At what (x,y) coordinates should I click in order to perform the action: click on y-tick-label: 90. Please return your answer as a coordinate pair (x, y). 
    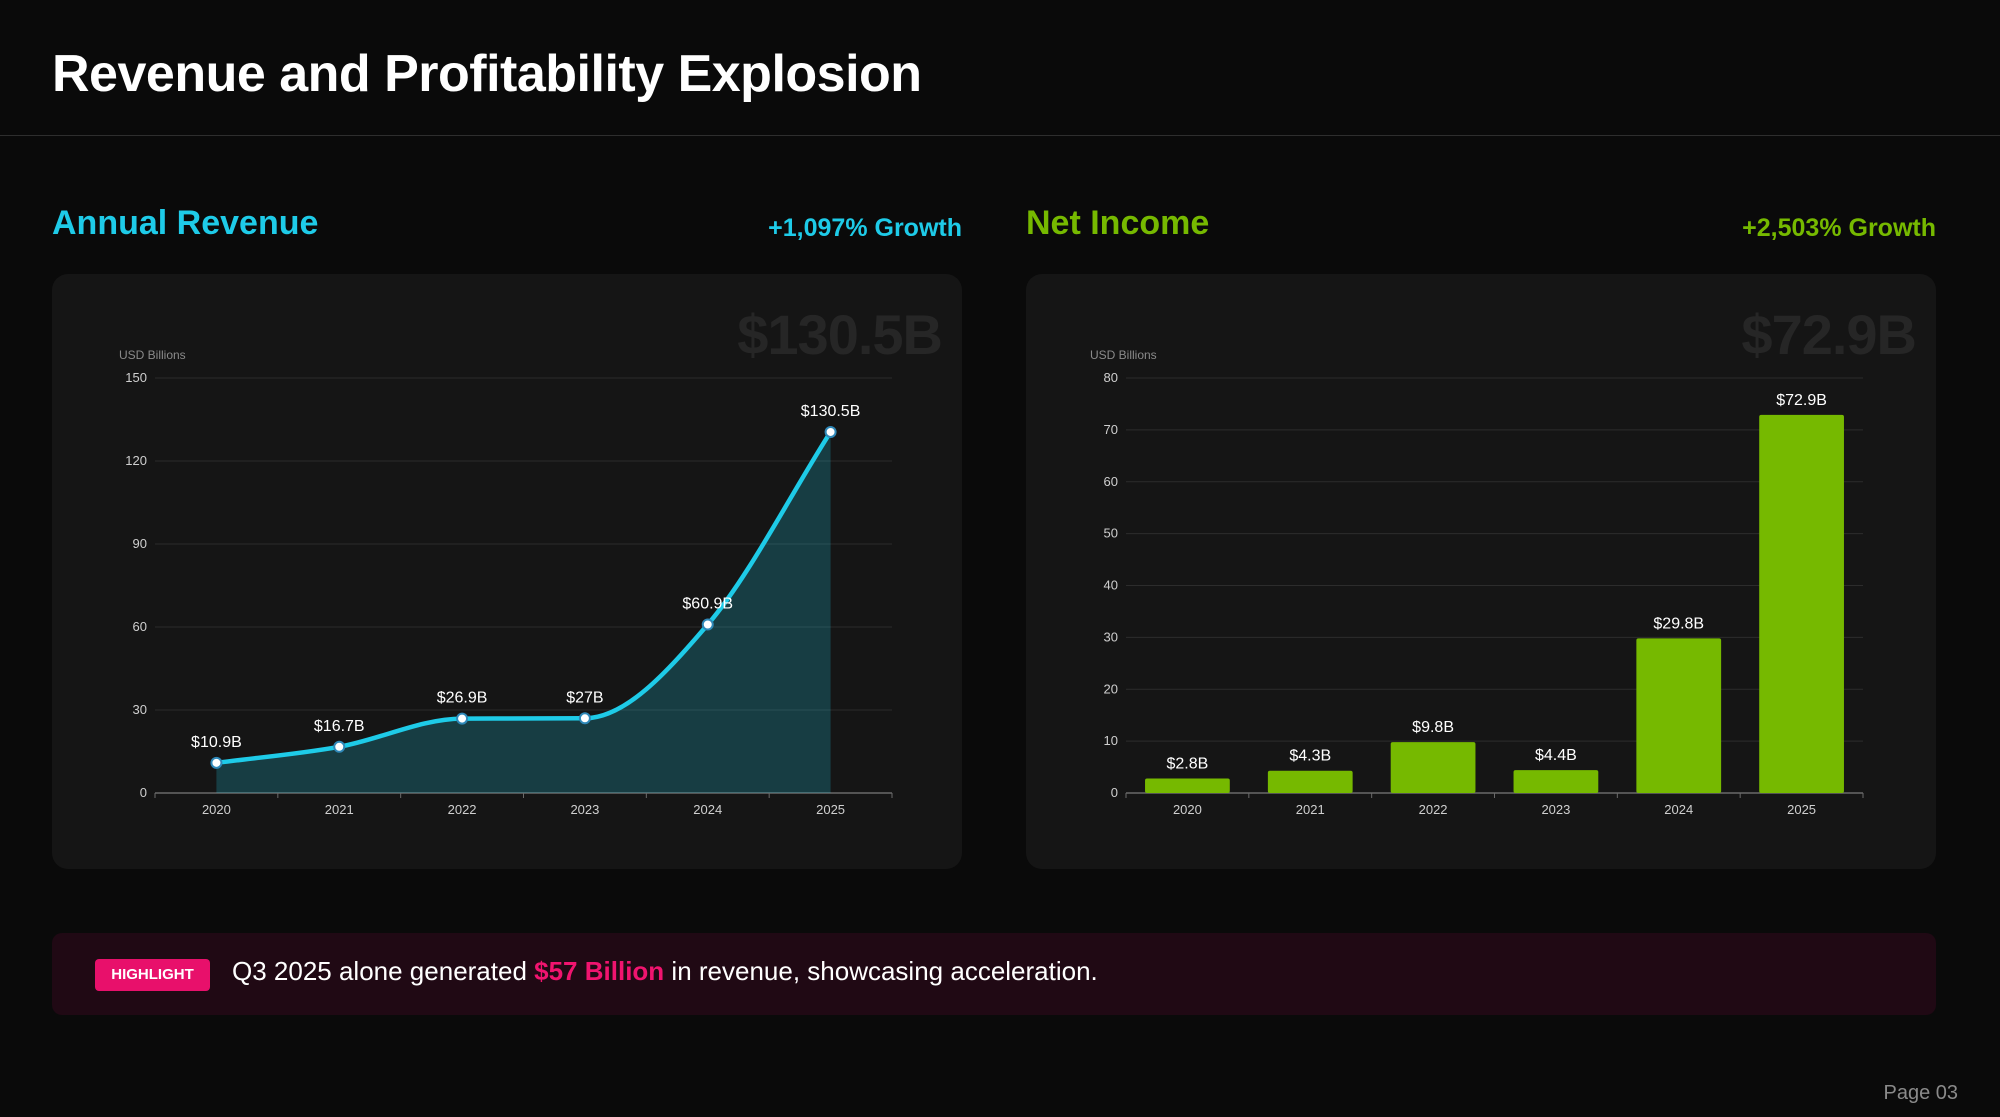
    Looking at the image, I should click on (140, 543).